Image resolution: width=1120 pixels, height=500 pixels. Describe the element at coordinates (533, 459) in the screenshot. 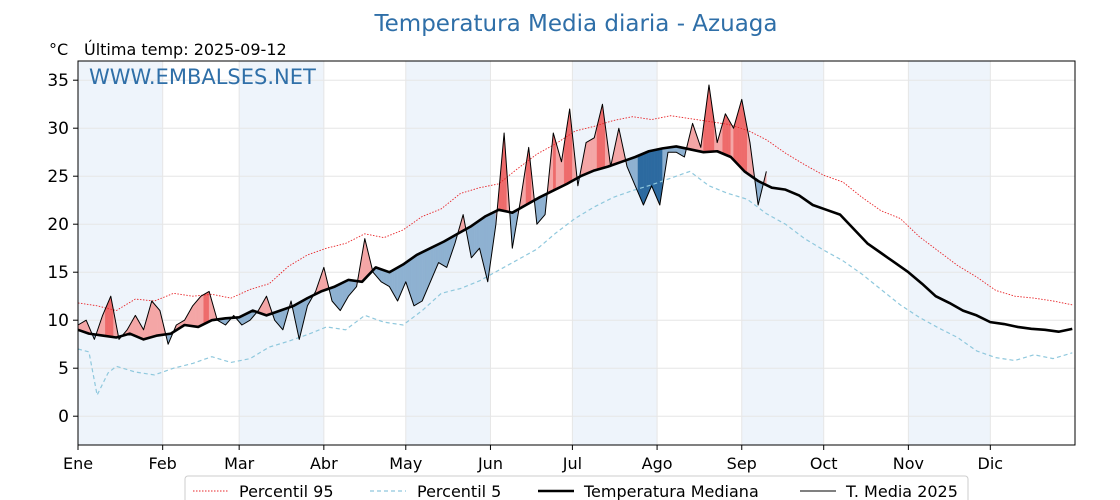

I see `x-axis-ticks: Ene Feb Mar Abr May Jun Jul Ago Sep Oct Nov Dic` at that location.